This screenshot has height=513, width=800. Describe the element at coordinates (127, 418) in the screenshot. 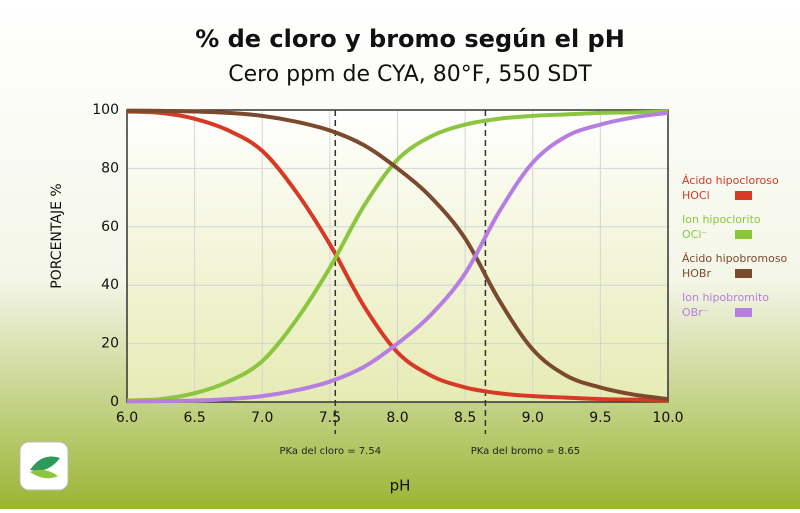

I see `x-tick-label: 6.0` at that location.